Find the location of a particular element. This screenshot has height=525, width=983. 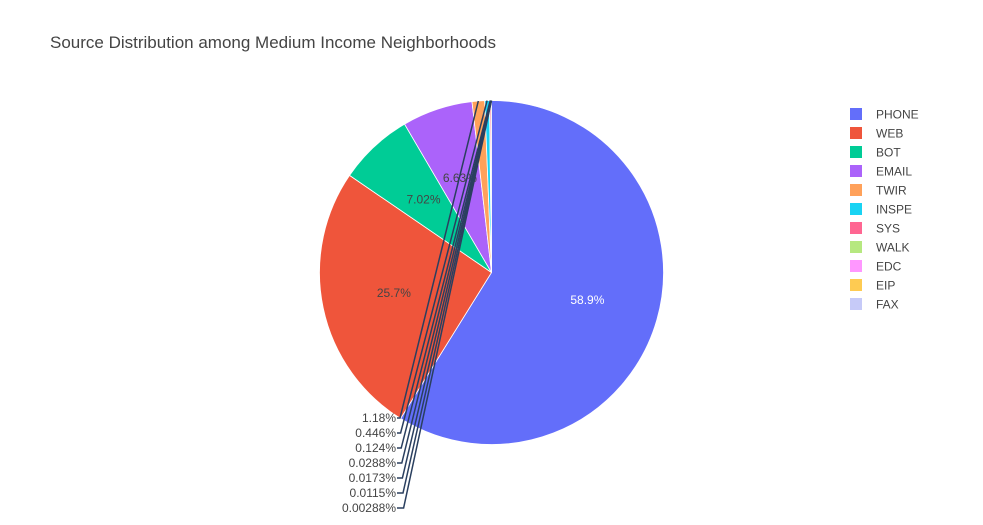

legend-label: EDC is located at coordinates (889, 267).